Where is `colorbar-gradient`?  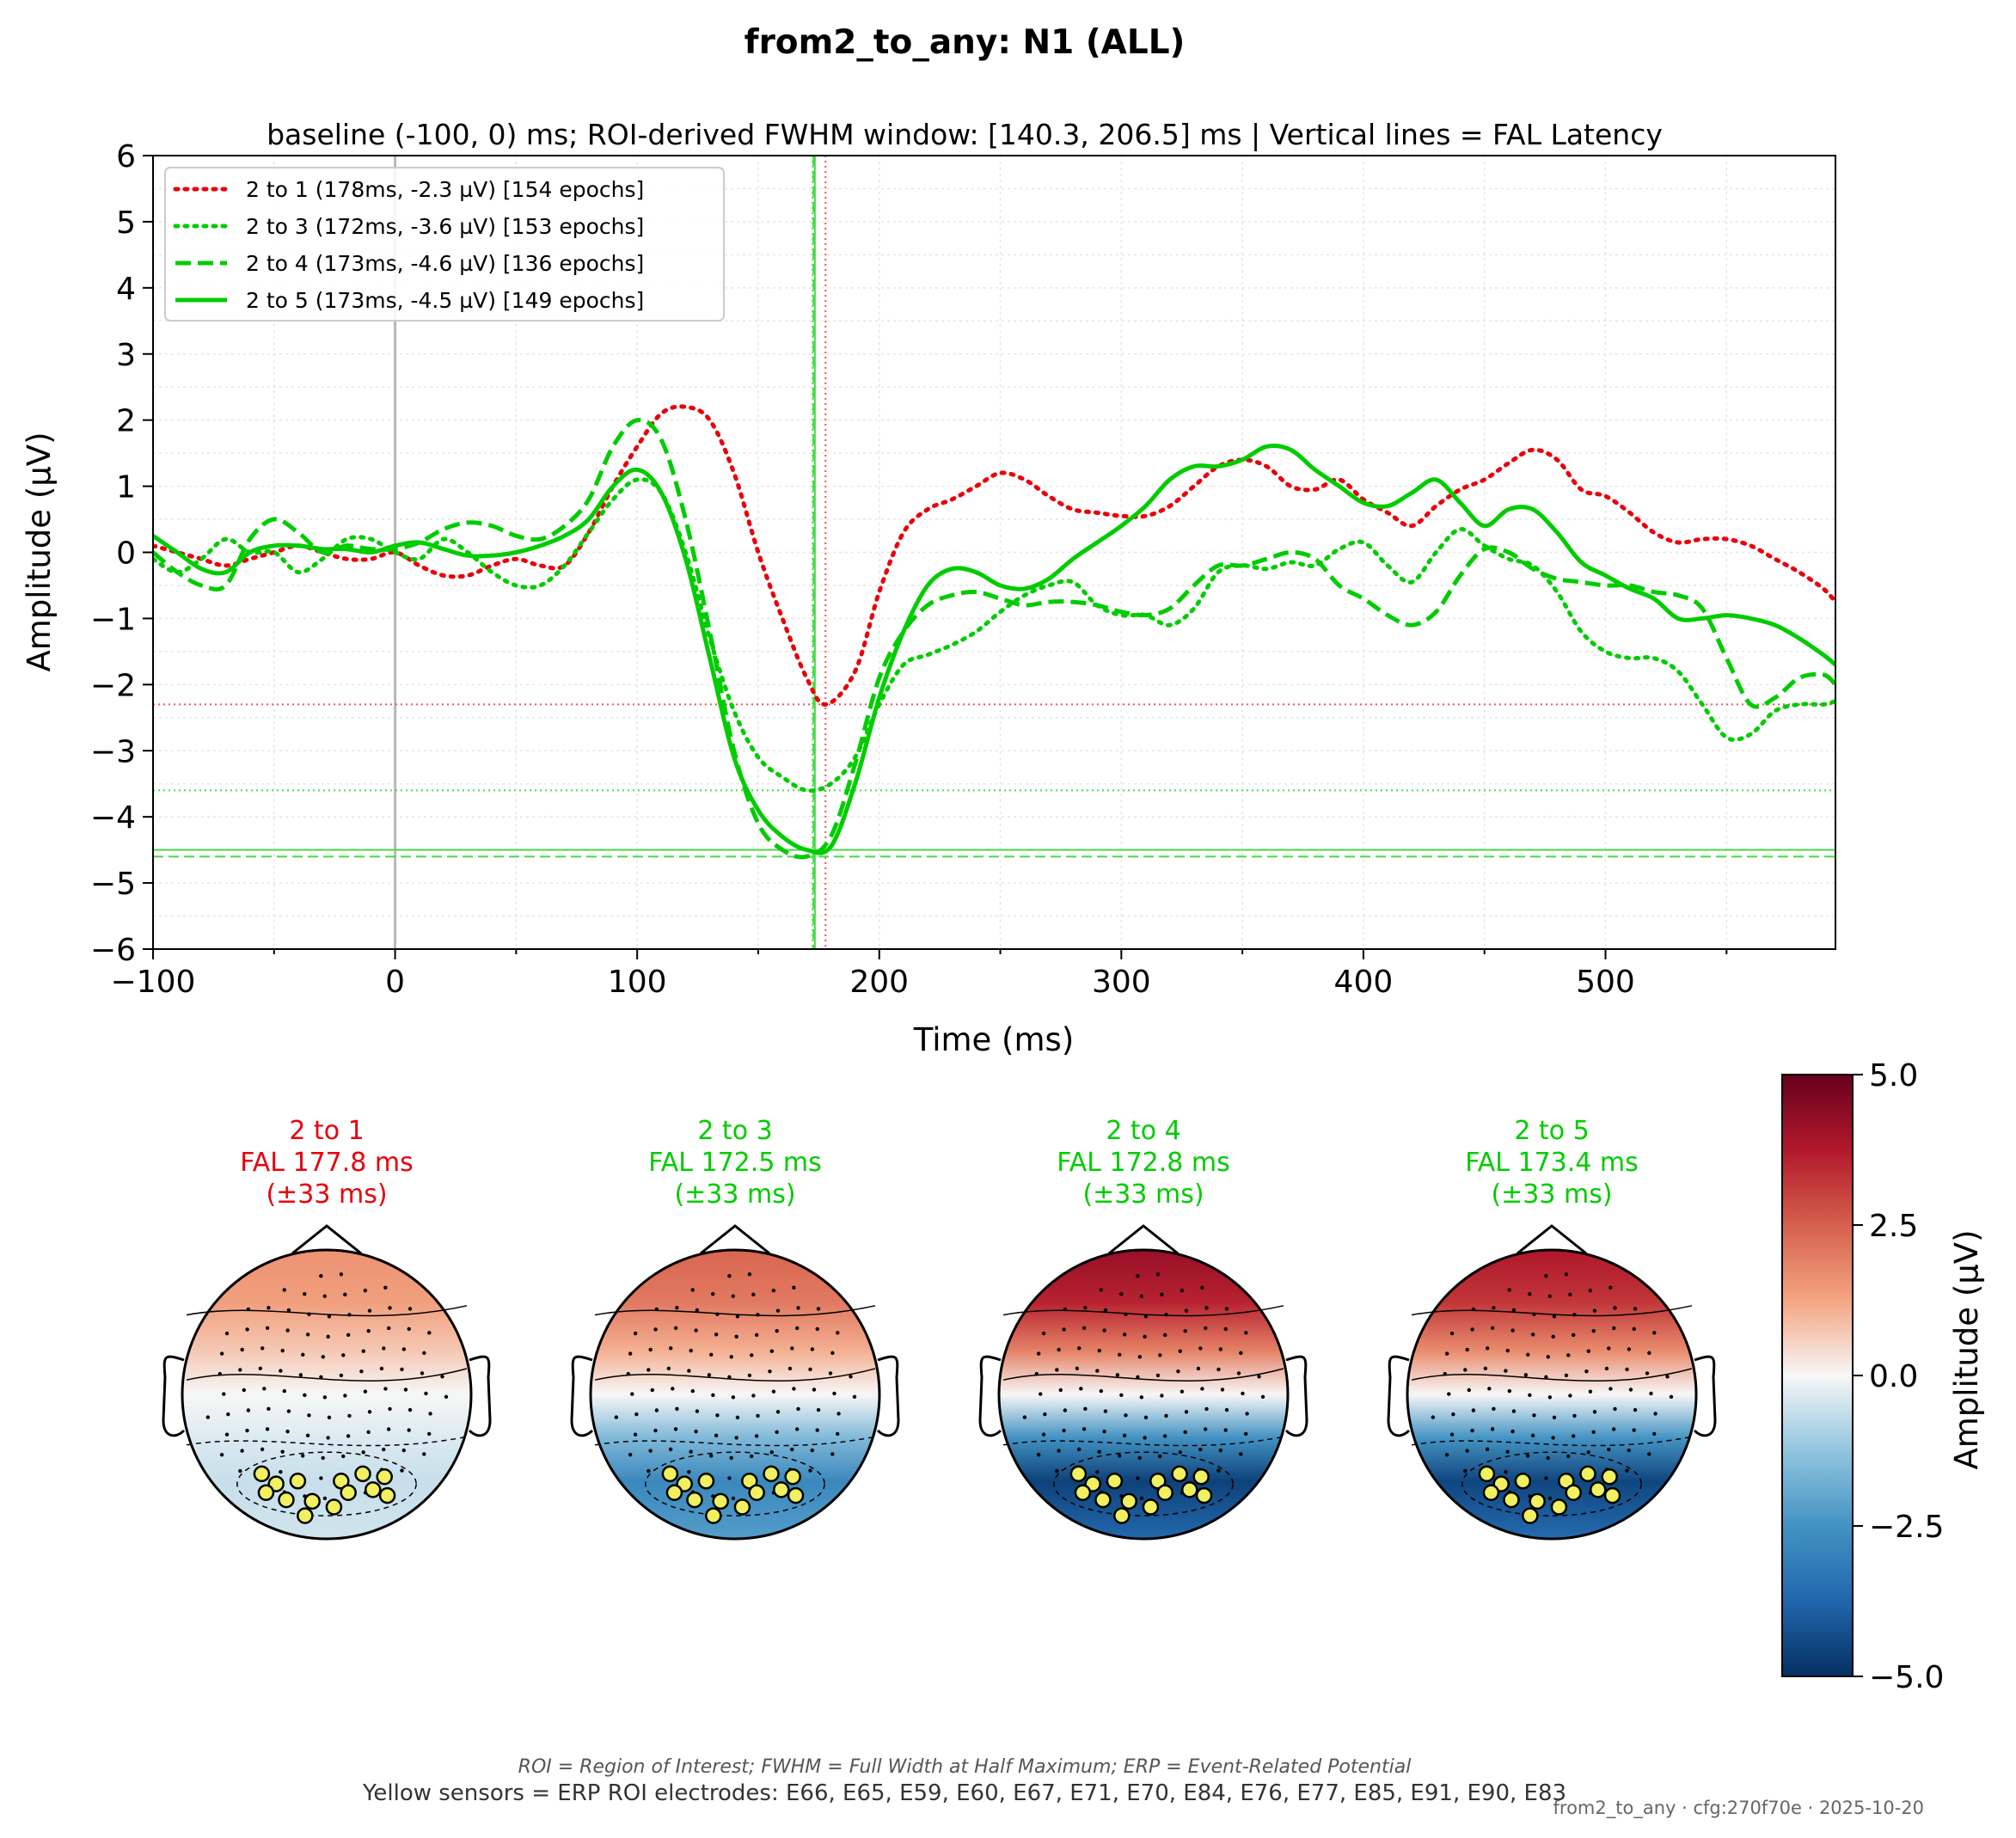 colorbar-gradient is located at coordinates (1817, 1375).